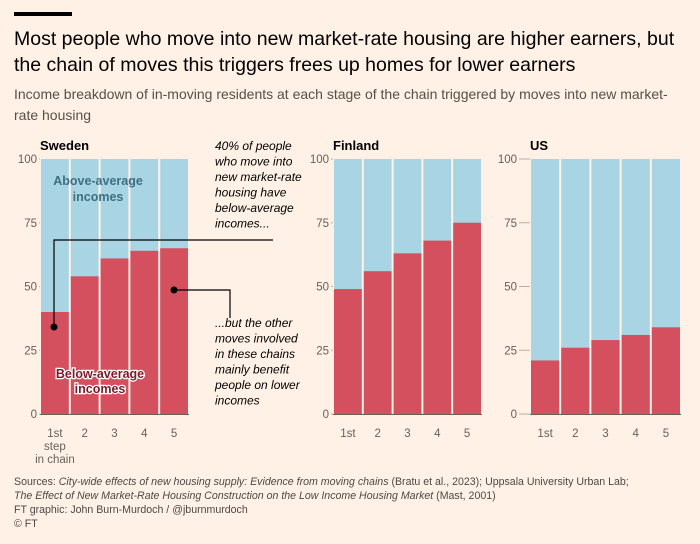  I want to click on legend-below-average: Below-average incomes, so click(100, 381).